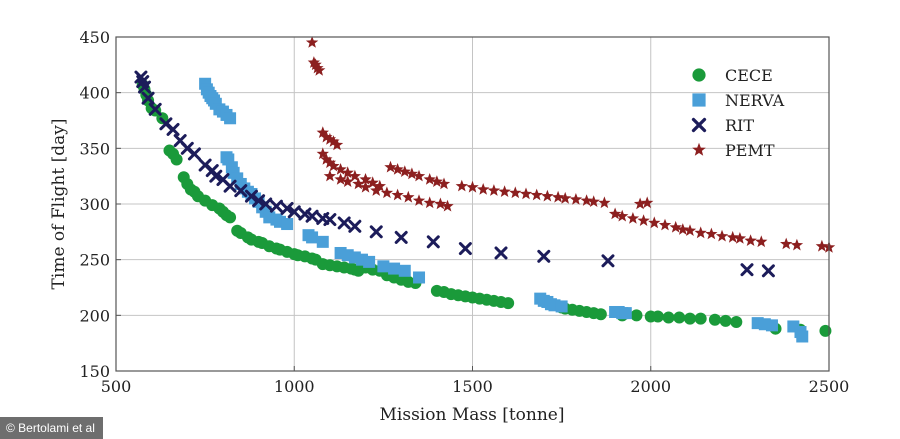 The image size is (900, 439). I want to click on x-tick-label: 500, so click(116, 386).